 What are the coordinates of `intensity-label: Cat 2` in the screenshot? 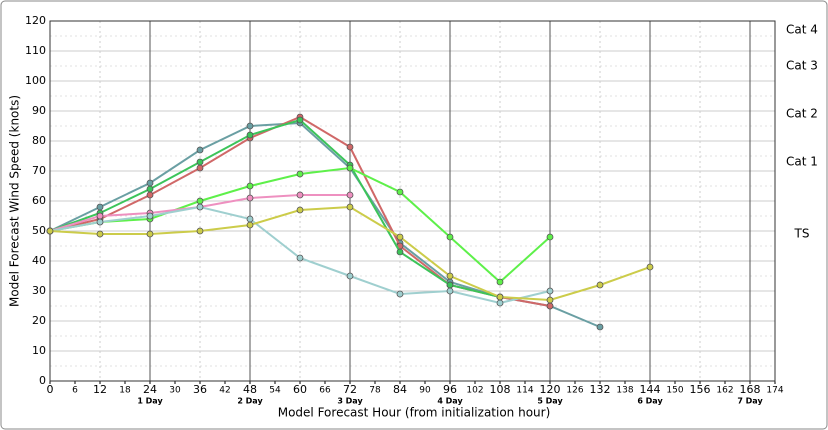 It's located at (802, 114).